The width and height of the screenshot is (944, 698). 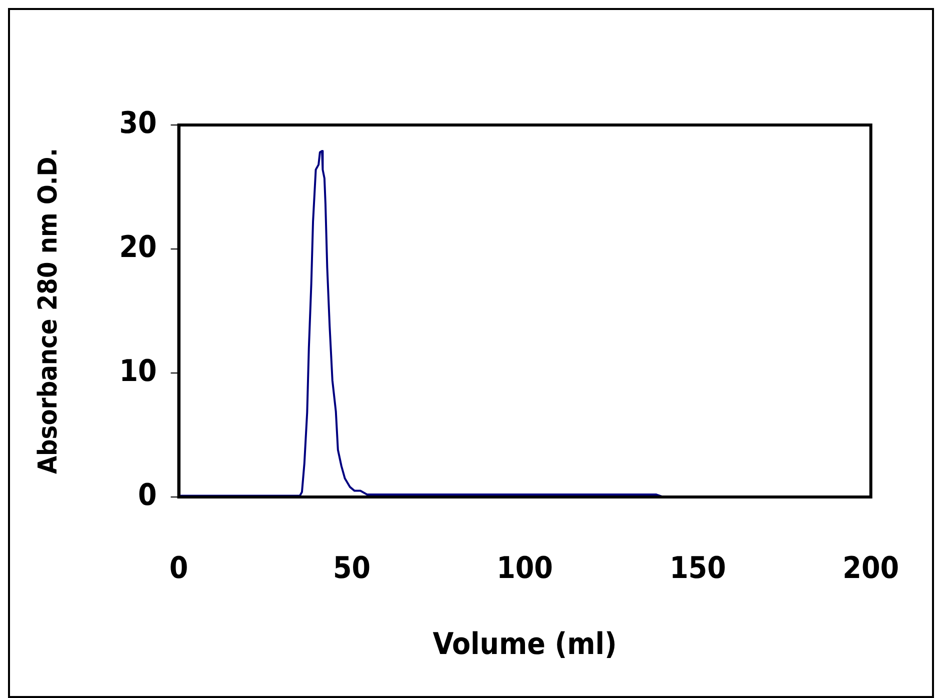 I want to click on x-axis-title: Volume (ml), so click(x=524, y=644).